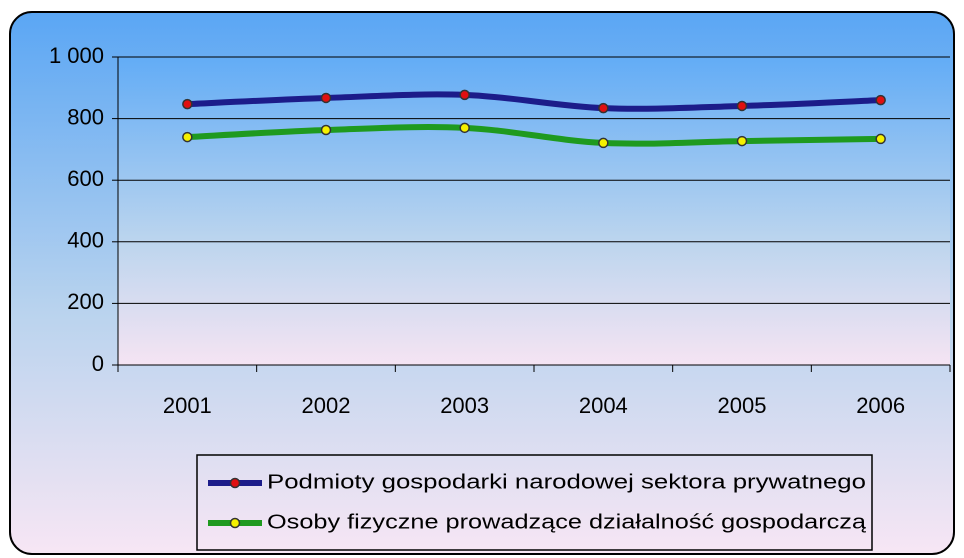  What do you see at coordinates (742, 405) in the screenshot?
I see `x-tick-label: 2005` at bounding box center [742, 405].